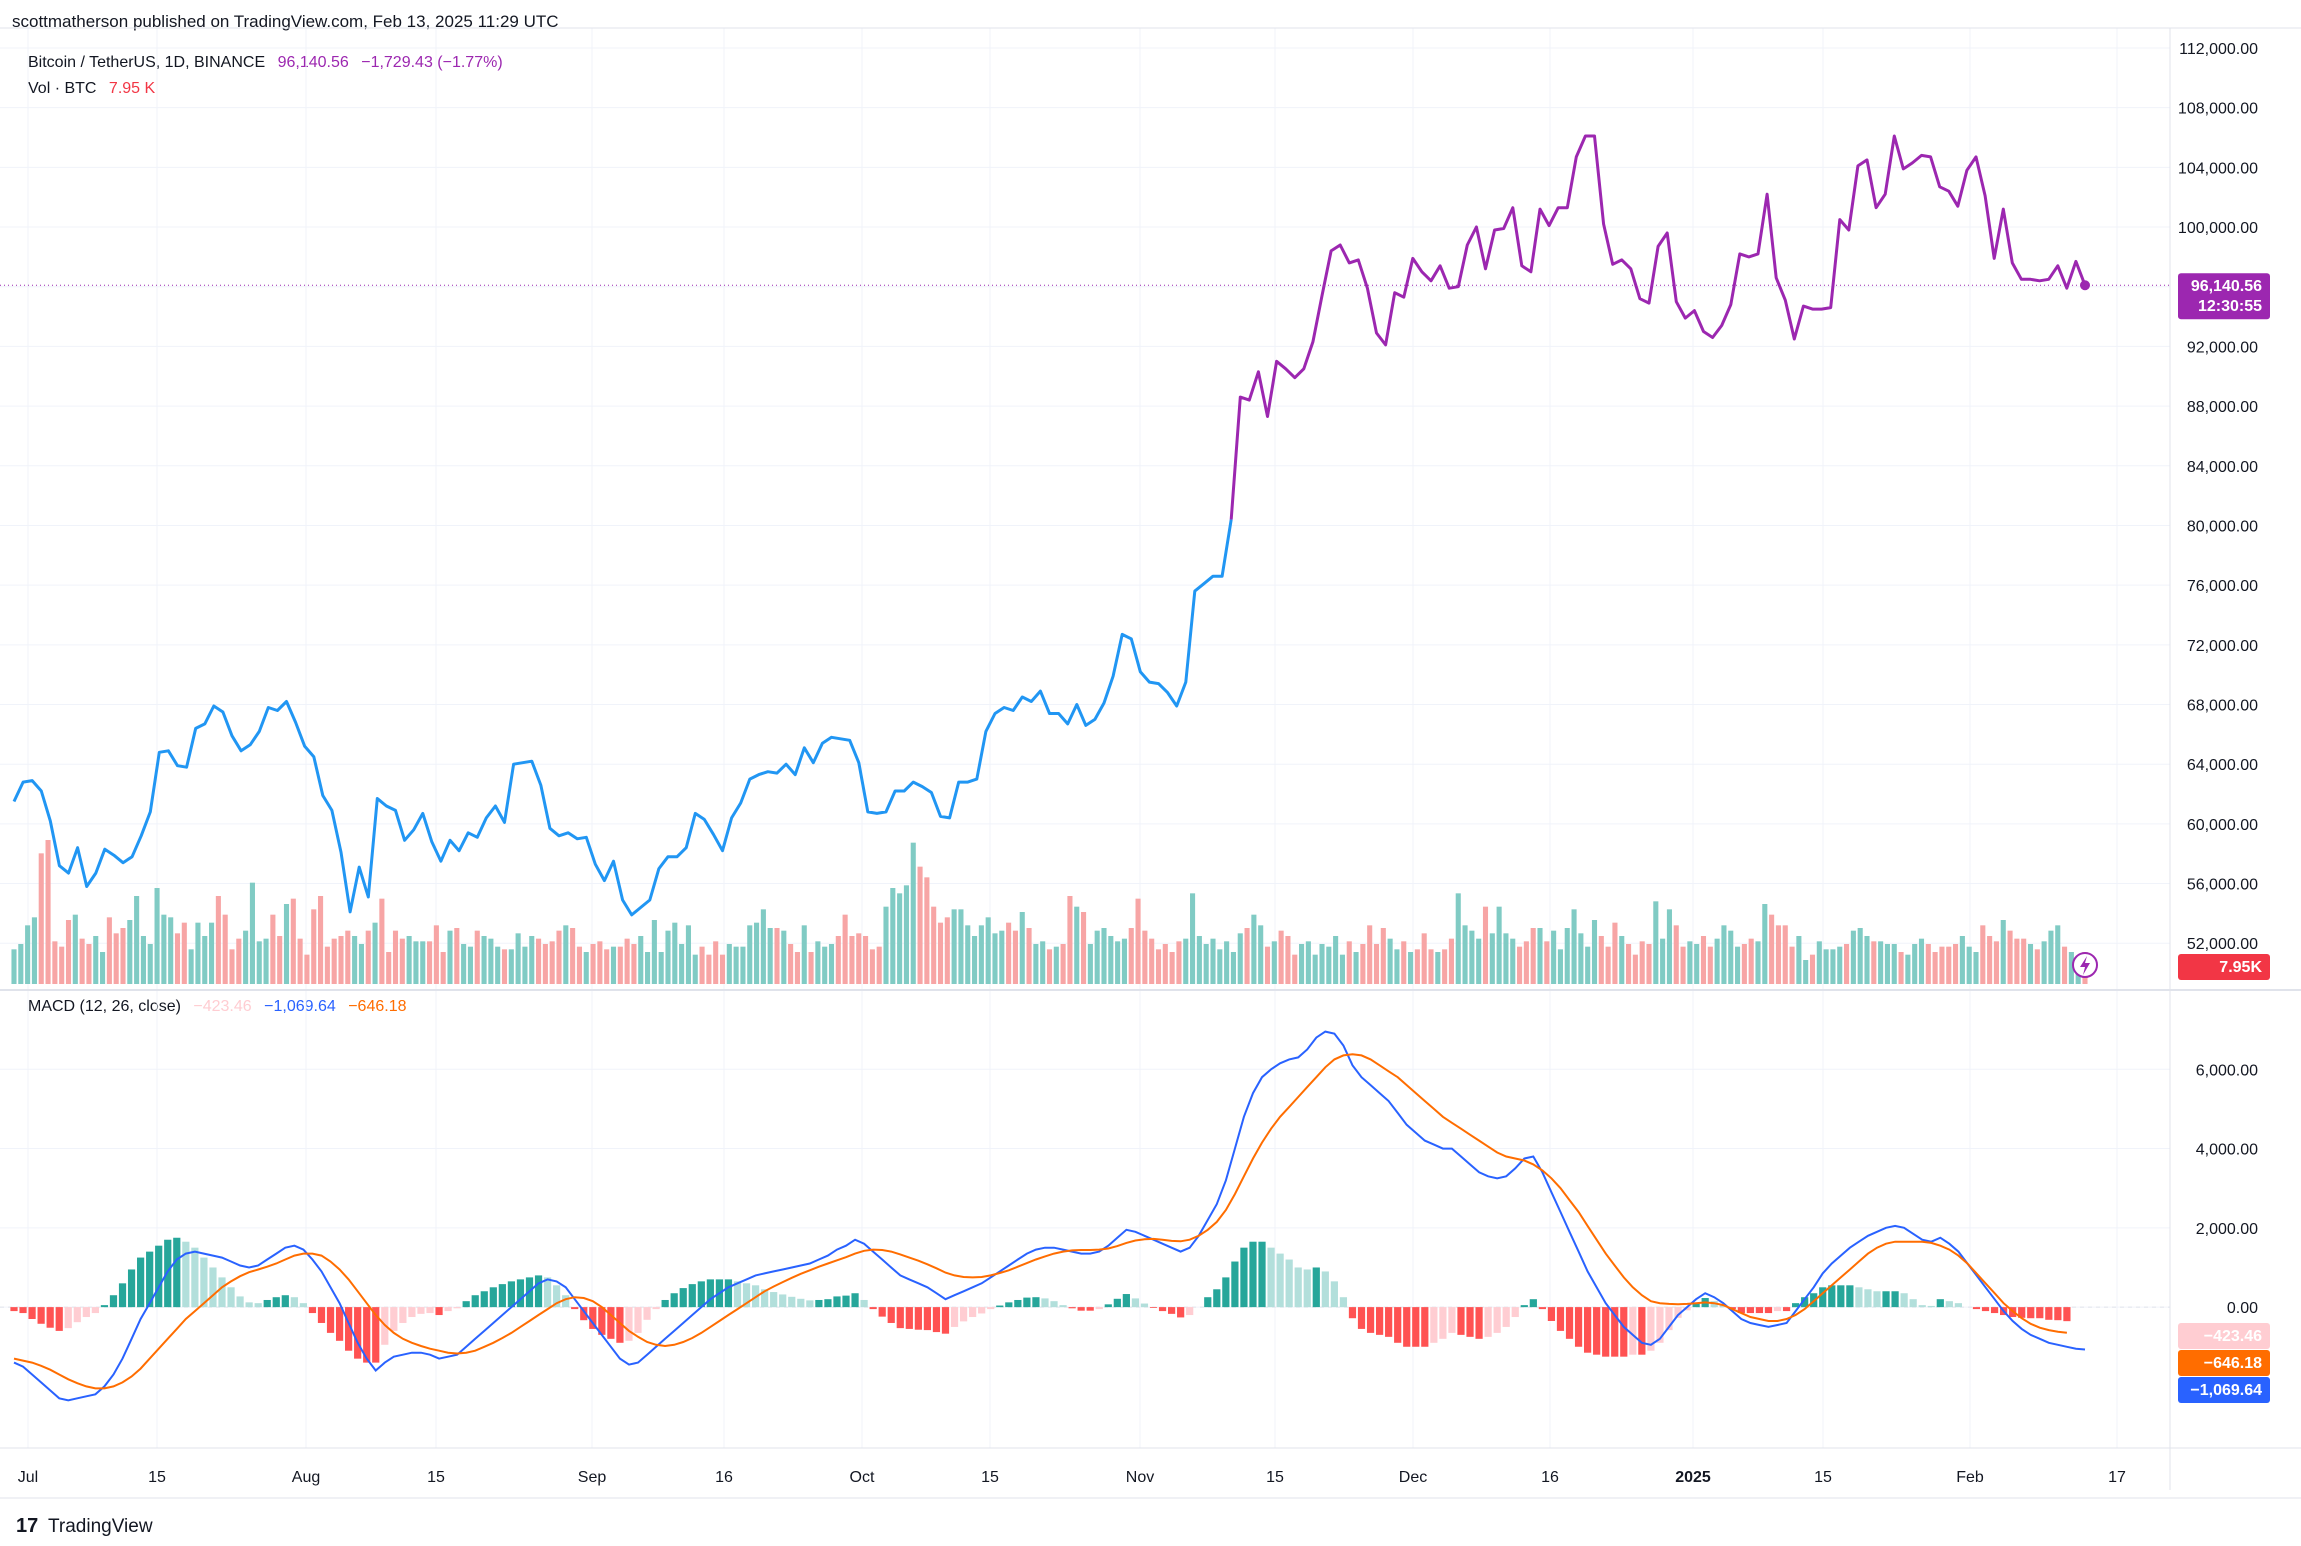 The height and width of the screenshot is (1546, 2301). I want to click on volume-label: Vol · BTC, so click(62, 88).